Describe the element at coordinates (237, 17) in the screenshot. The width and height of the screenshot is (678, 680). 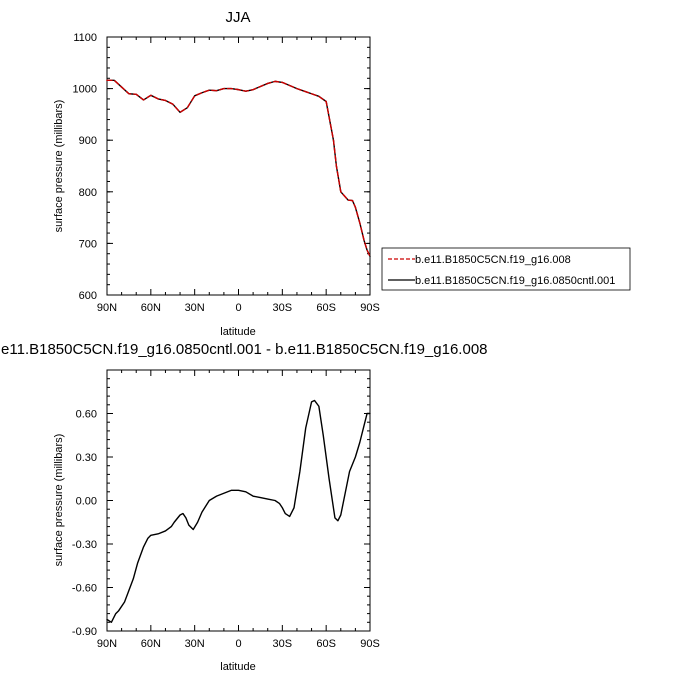
I see `top-chart-title: JJA` at that location.